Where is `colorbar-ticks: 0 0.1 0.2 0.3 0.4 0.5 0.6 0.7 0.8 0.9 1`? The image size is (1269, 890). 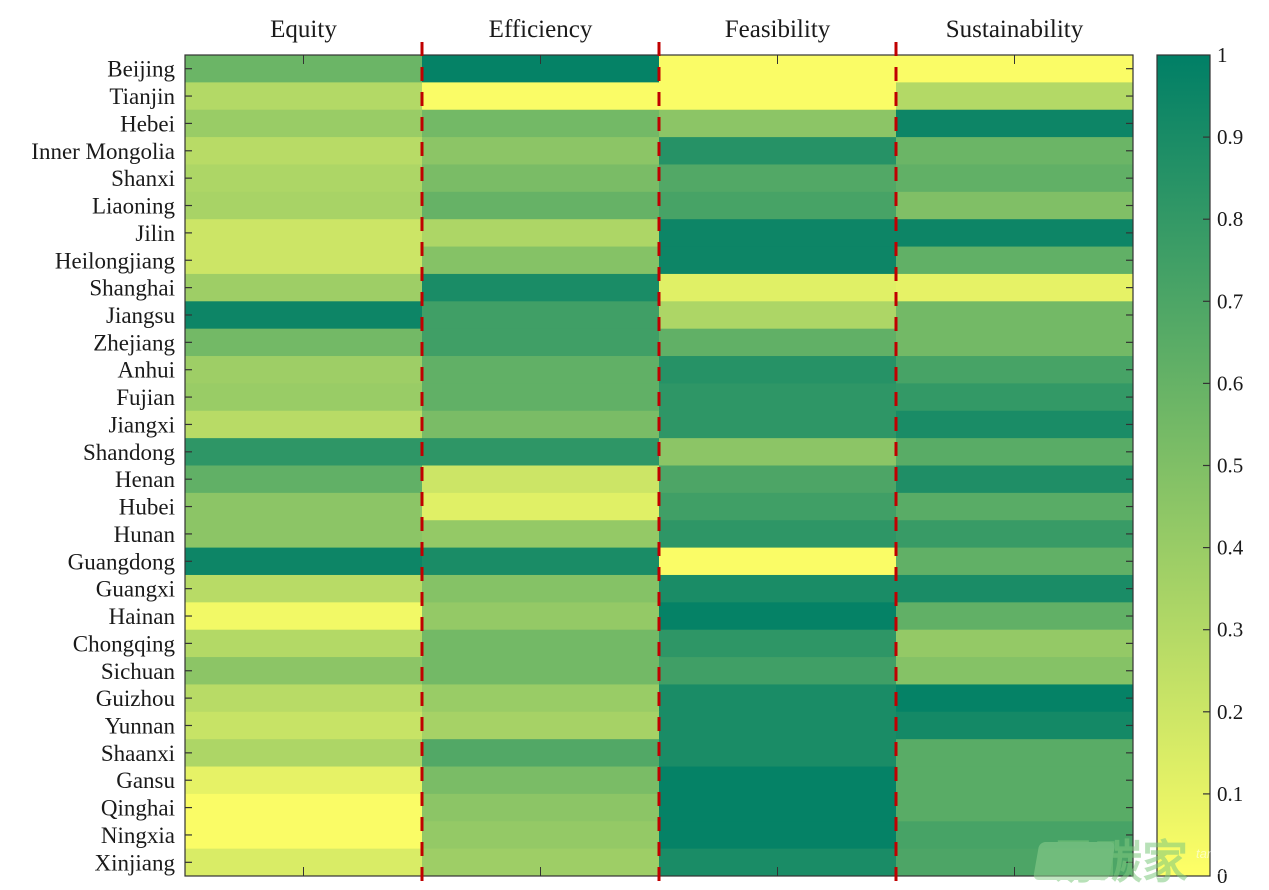
colorbar-ticks: 0 0.1 0.2 0.3 0.4 0.5 0.6 0.7 0.8 0.9 1 is located at coordinates (1223, 465).